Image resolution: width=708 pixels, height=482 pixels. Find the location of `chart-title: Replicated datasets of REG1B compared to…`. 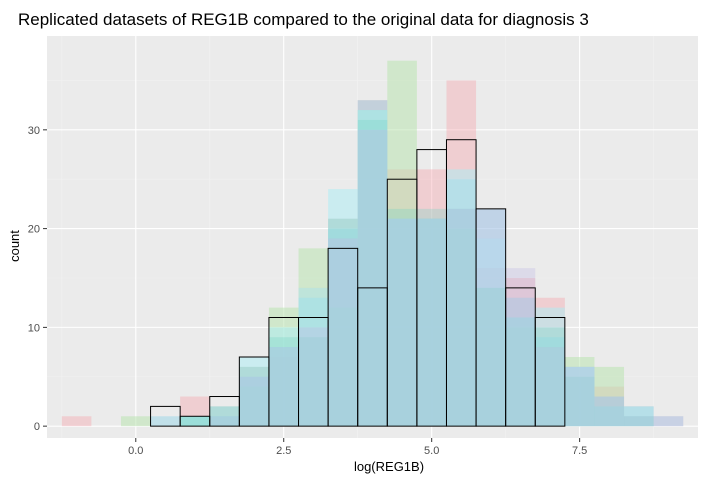

chart-title: Replicated datasets of REG1B compared to… is located at coordinates (303, 19).